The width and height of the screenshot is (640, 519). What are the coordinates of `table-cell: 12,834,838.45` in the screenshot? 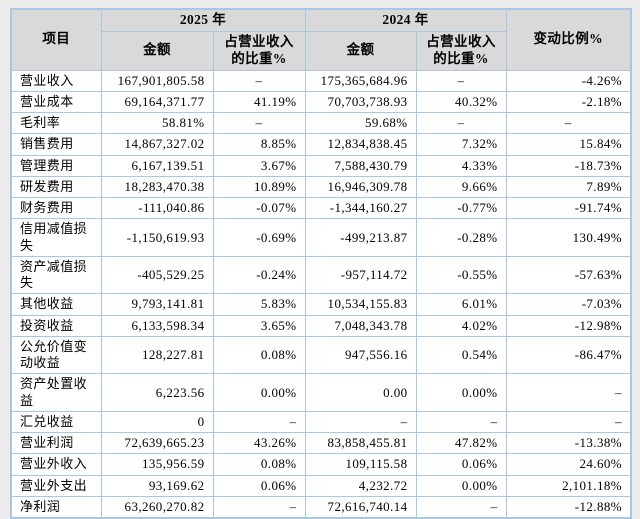 It's located at (360, 144).